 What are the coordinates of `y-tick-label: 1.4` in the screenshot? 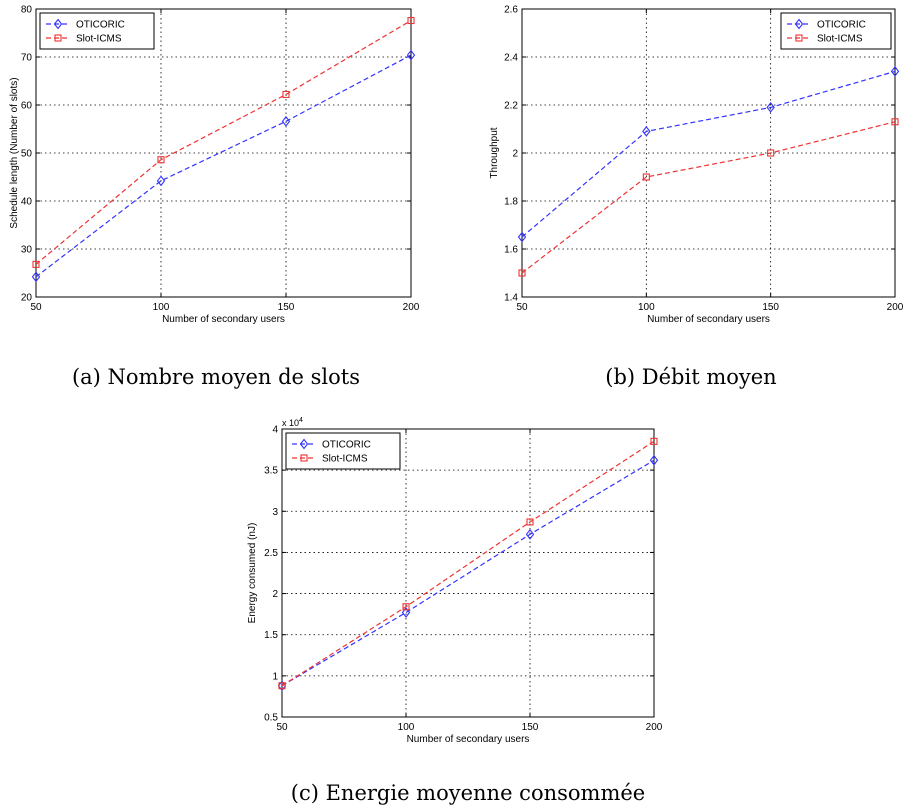 It's located at (511, 298).